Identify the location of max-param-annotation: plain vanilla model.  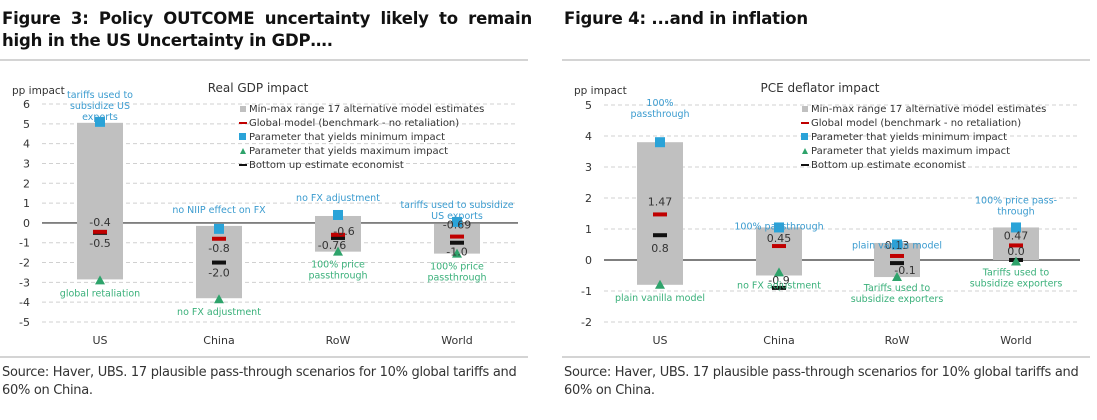
(660, 298).